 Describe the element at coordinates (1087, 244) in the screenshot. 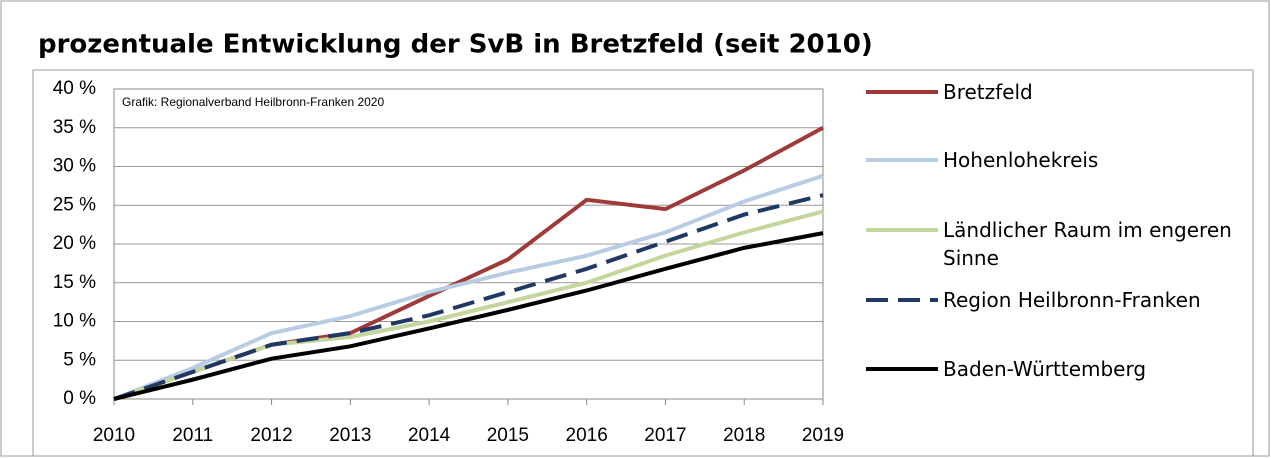

I see `legend-label: Ländlicher Raum im engeren Sinne` at that location.